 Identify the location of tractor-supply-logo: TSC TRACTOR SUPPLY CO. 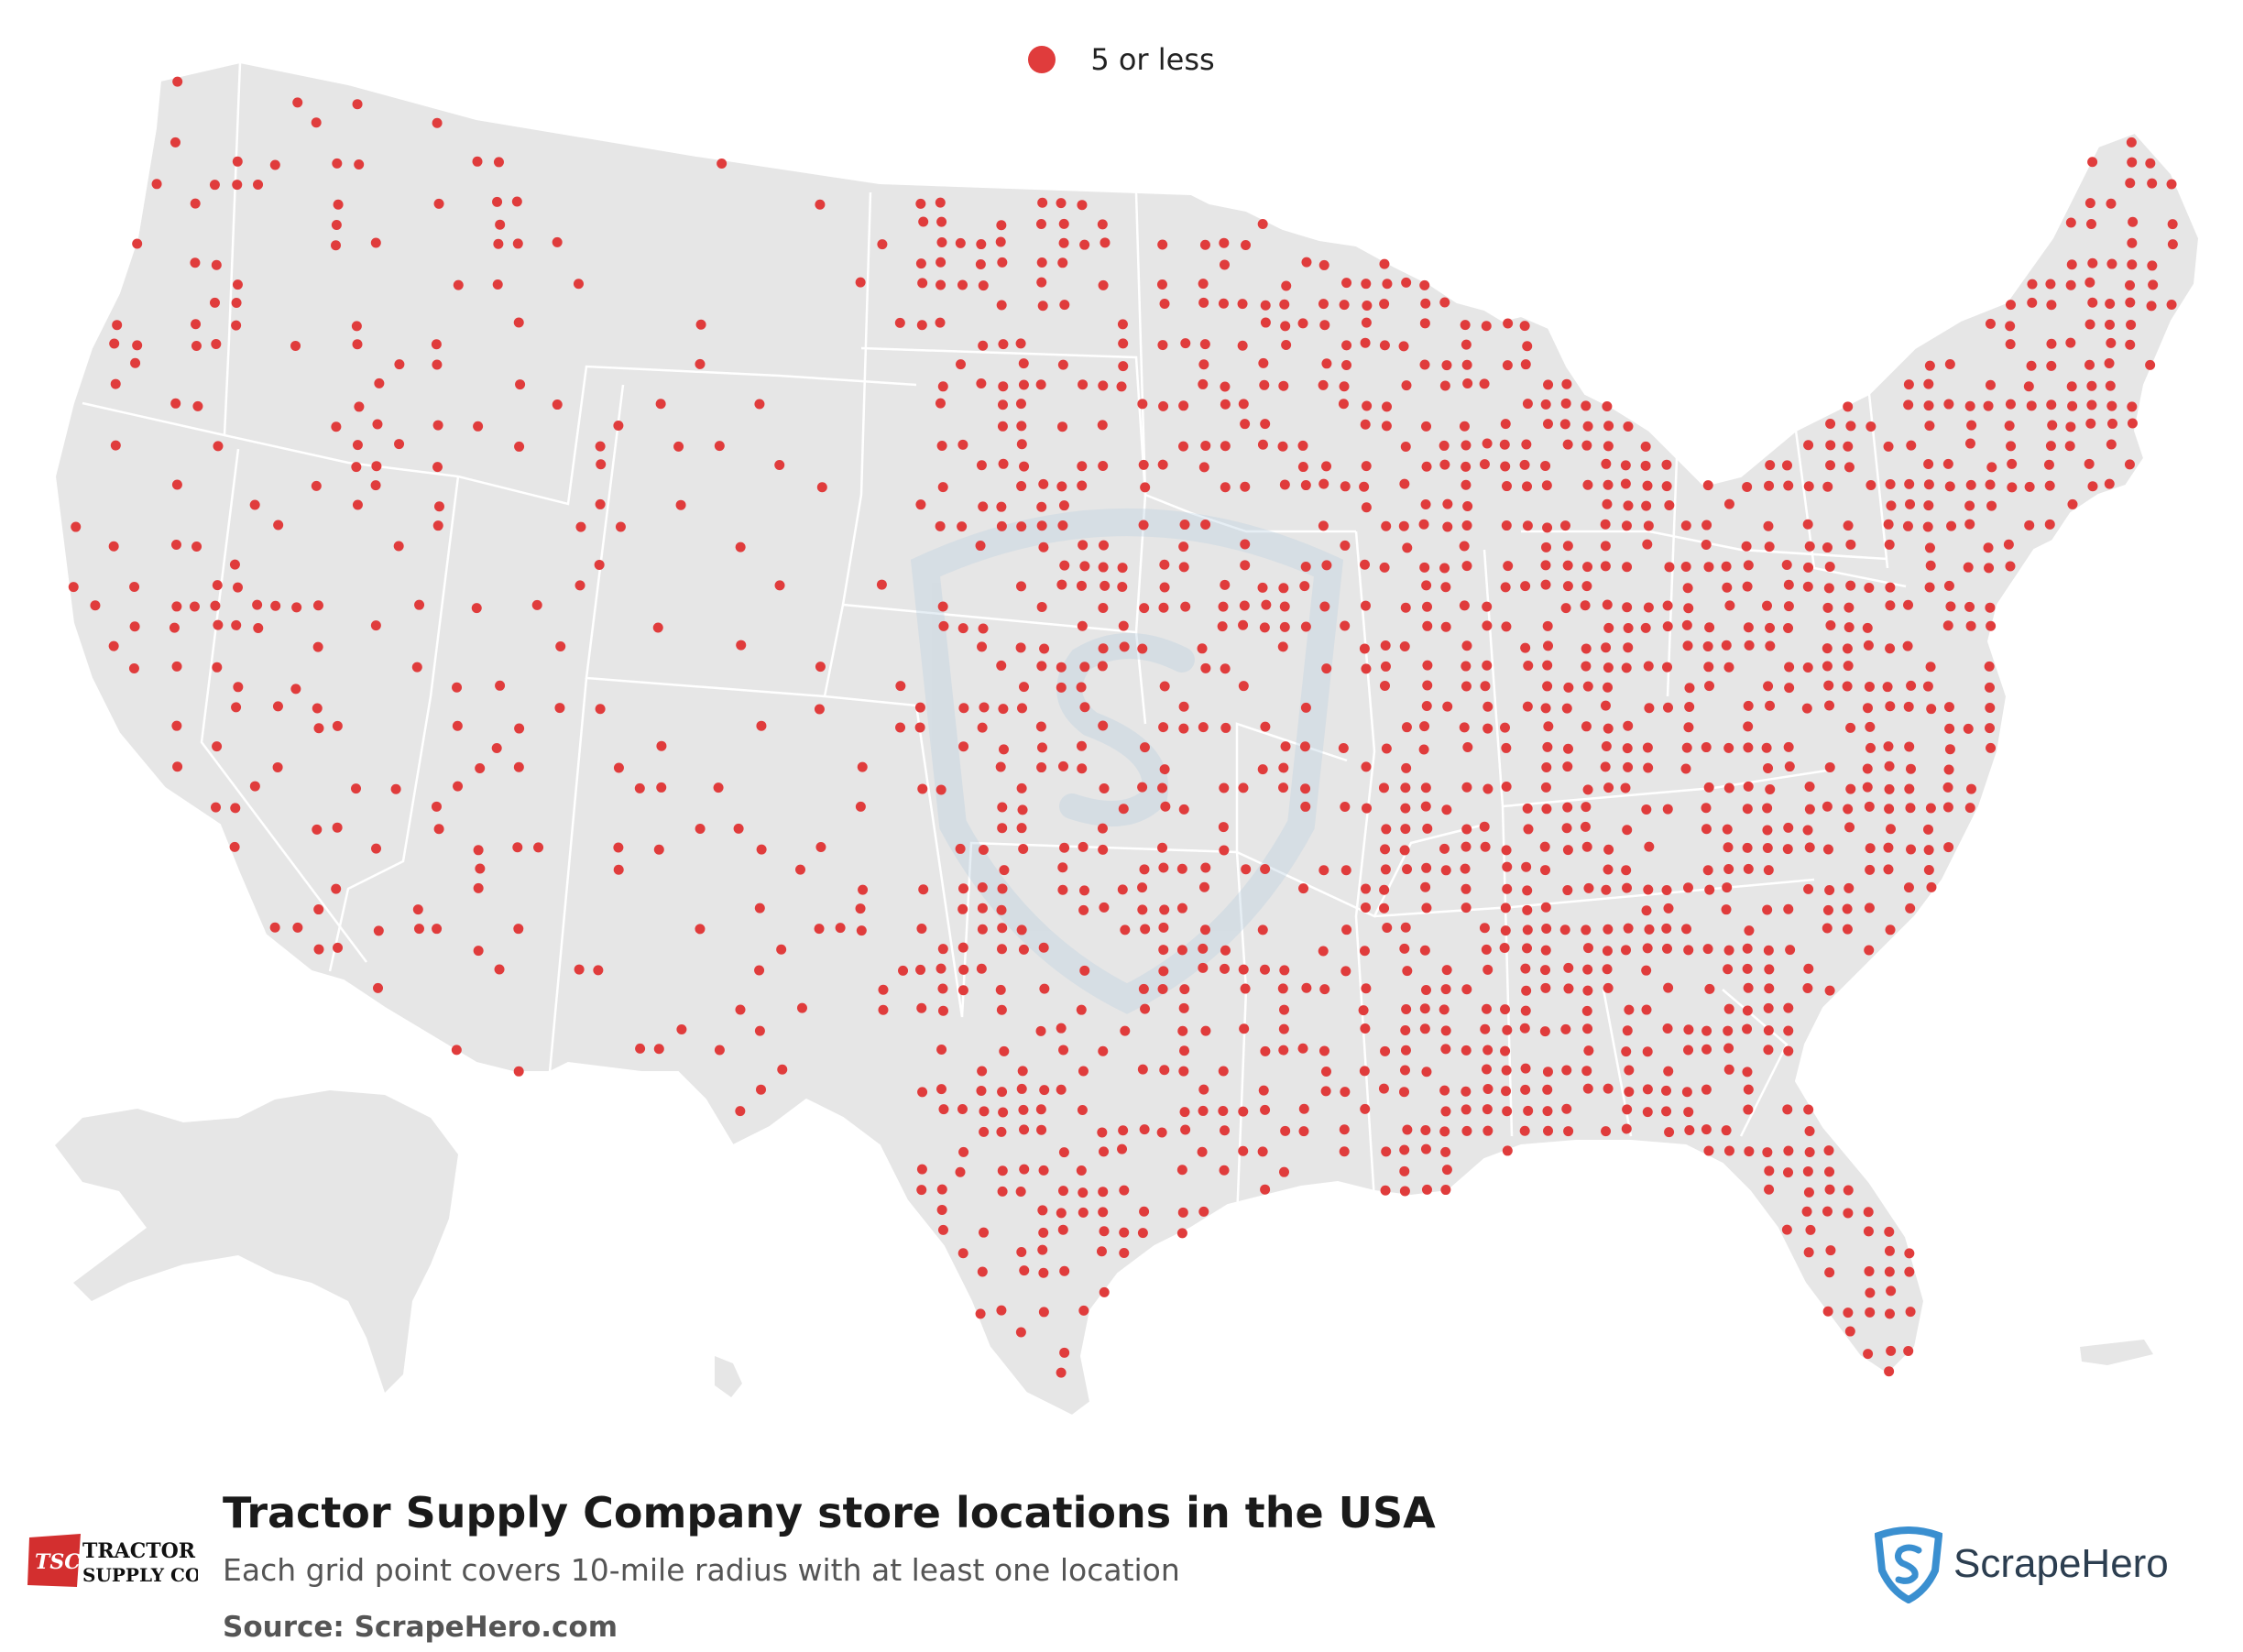
(114, 1562).